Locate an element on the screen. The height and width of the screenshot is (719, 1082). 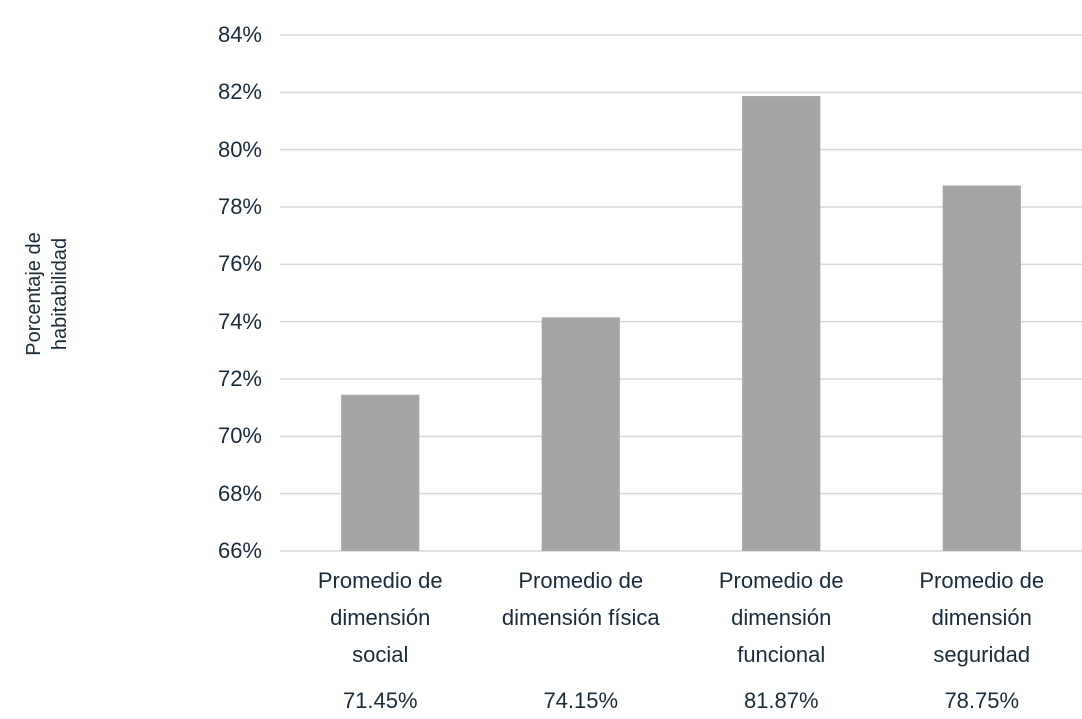
y-tick-label: 74% is located at coordinates (239, 321).